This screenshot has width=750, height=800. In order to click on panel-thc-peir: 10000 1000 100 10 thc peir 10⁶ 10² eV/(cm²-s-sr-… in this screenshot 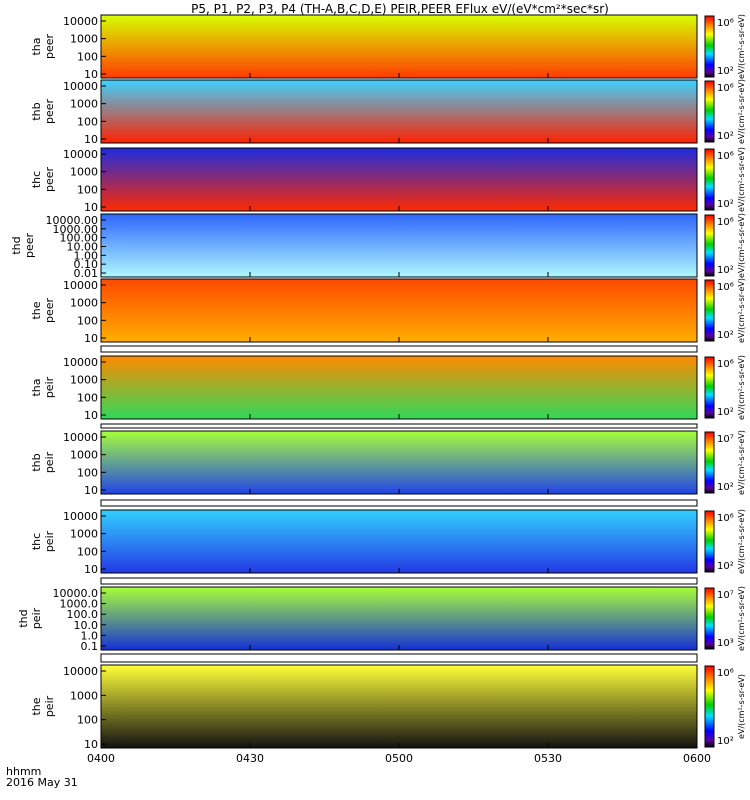, I will do `click(388, 542)`.